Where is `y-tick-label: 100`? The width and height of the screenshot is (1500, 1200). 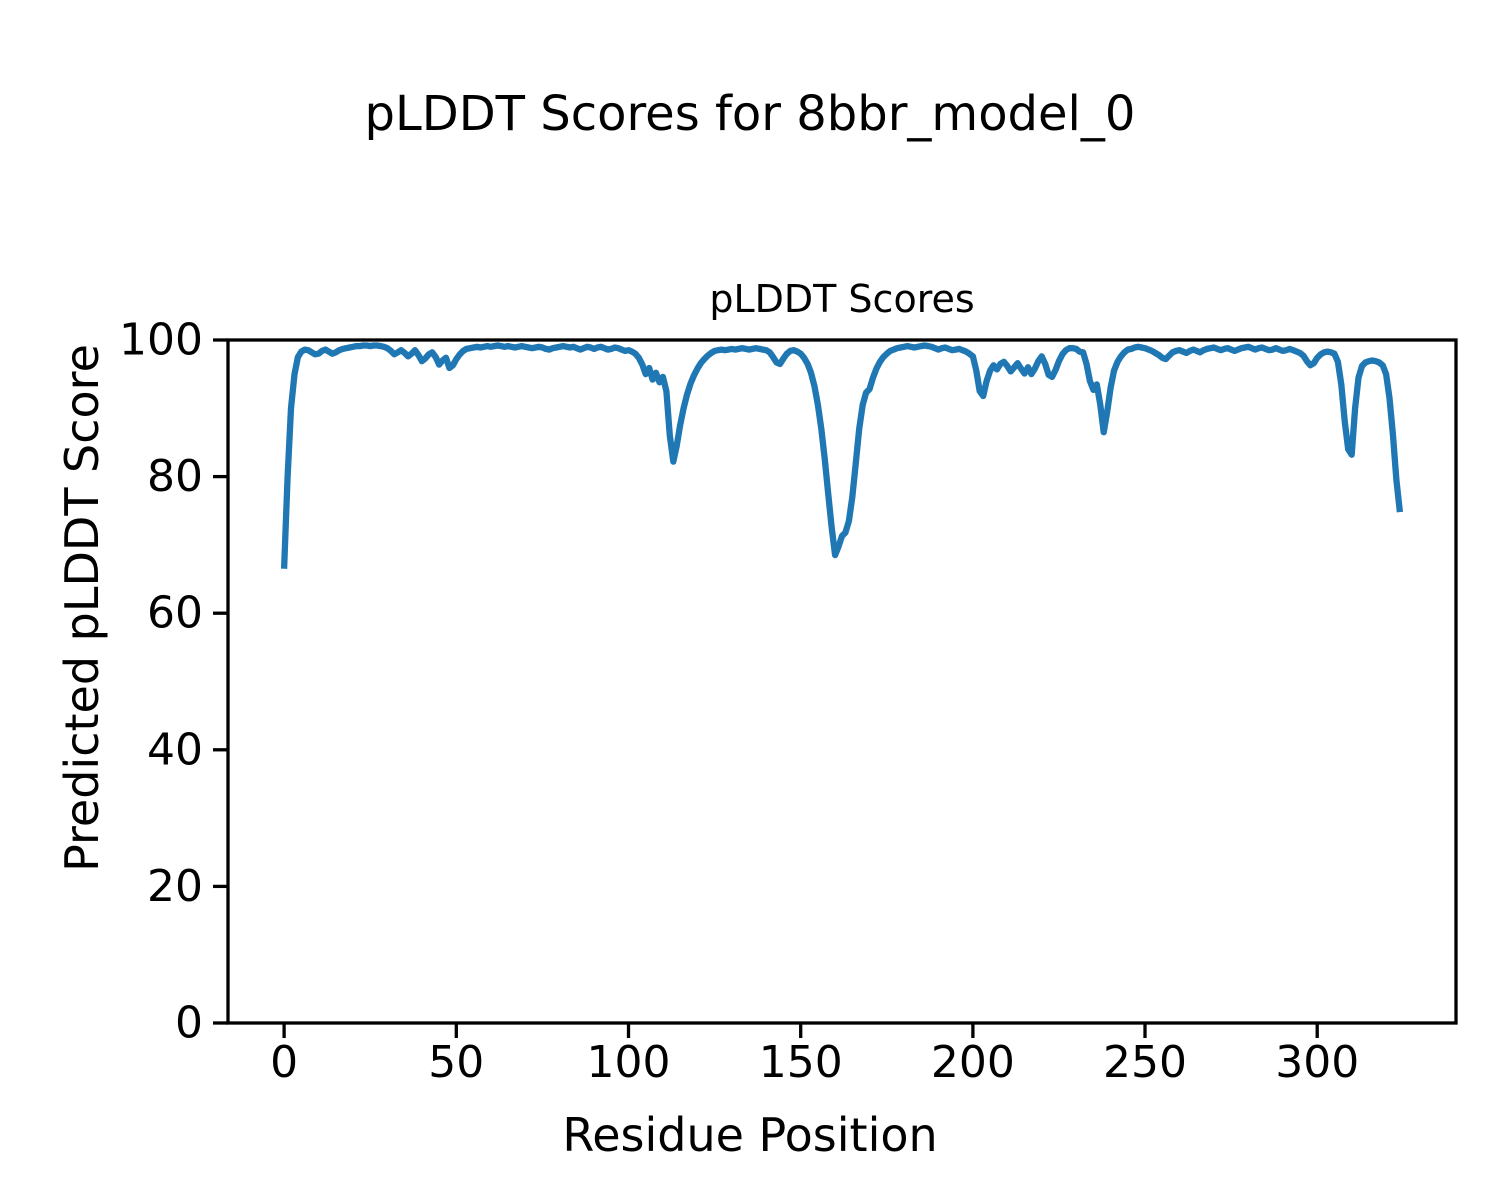
y-tick-label: 100 is located at coordinates (161, 340).